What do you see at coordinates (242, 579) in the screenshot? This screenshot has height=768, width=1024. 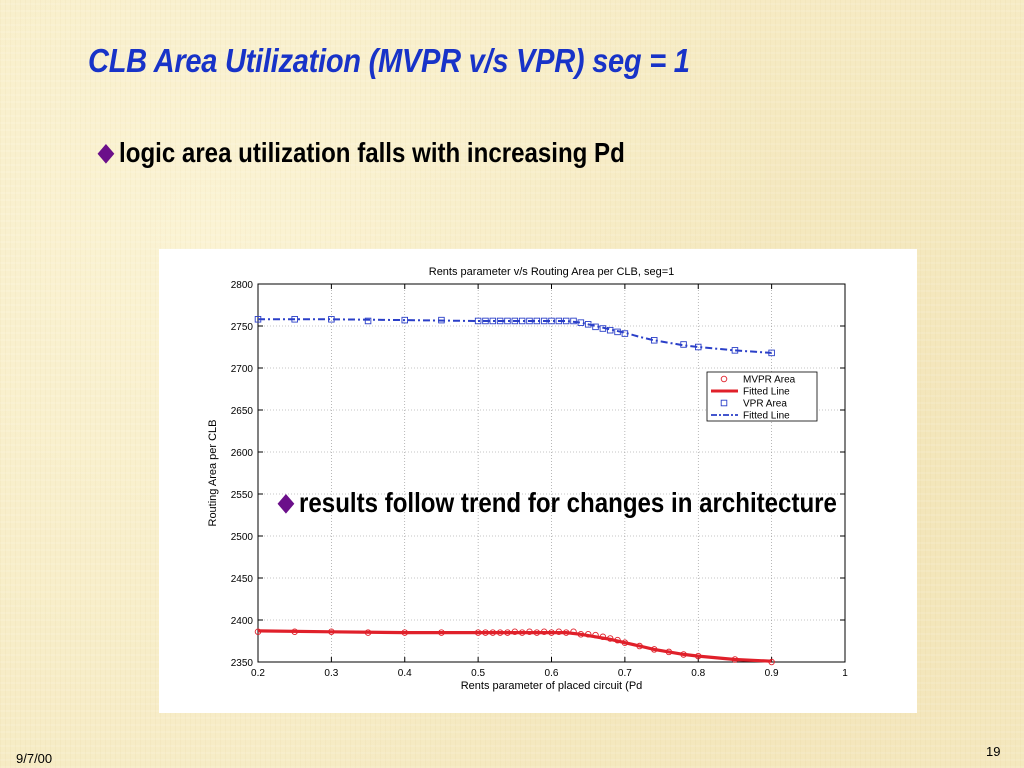 I see `y-tick-label: 2450` at bounding box center [242, 579].